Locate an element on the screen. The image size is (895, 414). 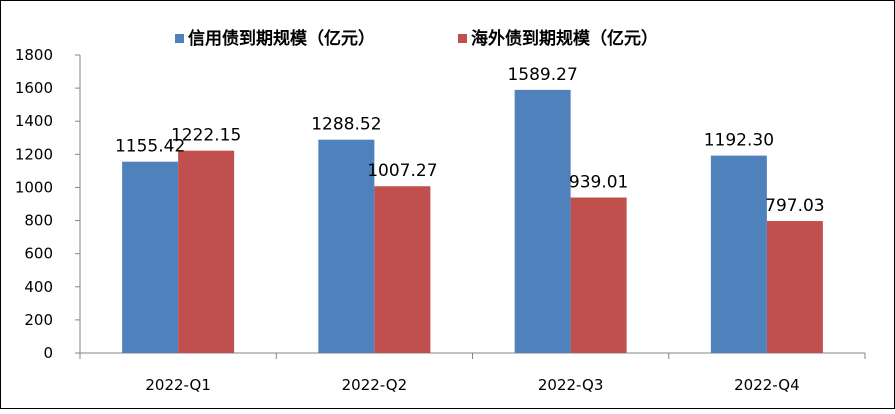
y-tick-label: 200 is located at coordinates (38, 320).